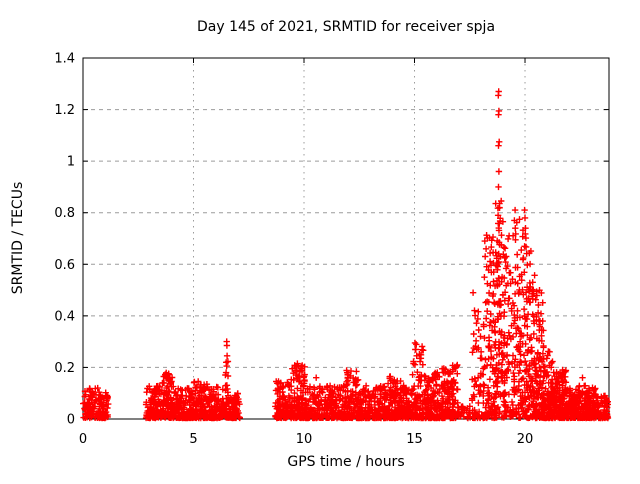  I want to click on y-tick-label: 0, so click(71, 420).